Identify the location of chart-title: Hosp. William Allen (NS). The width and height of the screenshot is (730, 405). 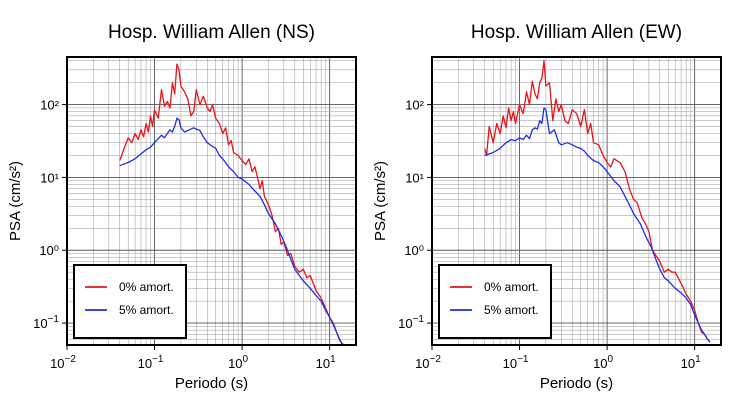
(211, 32).